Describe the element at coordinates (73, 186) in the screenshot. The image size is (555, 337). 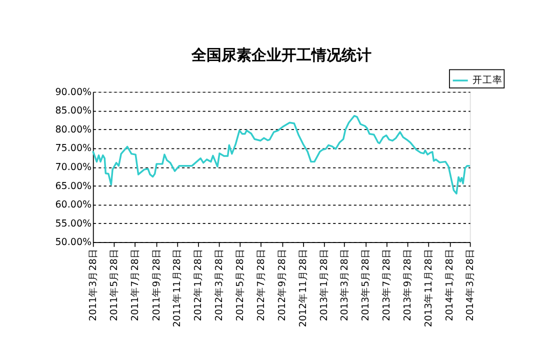
I see `y-tick-label: 65.00%` at that location.